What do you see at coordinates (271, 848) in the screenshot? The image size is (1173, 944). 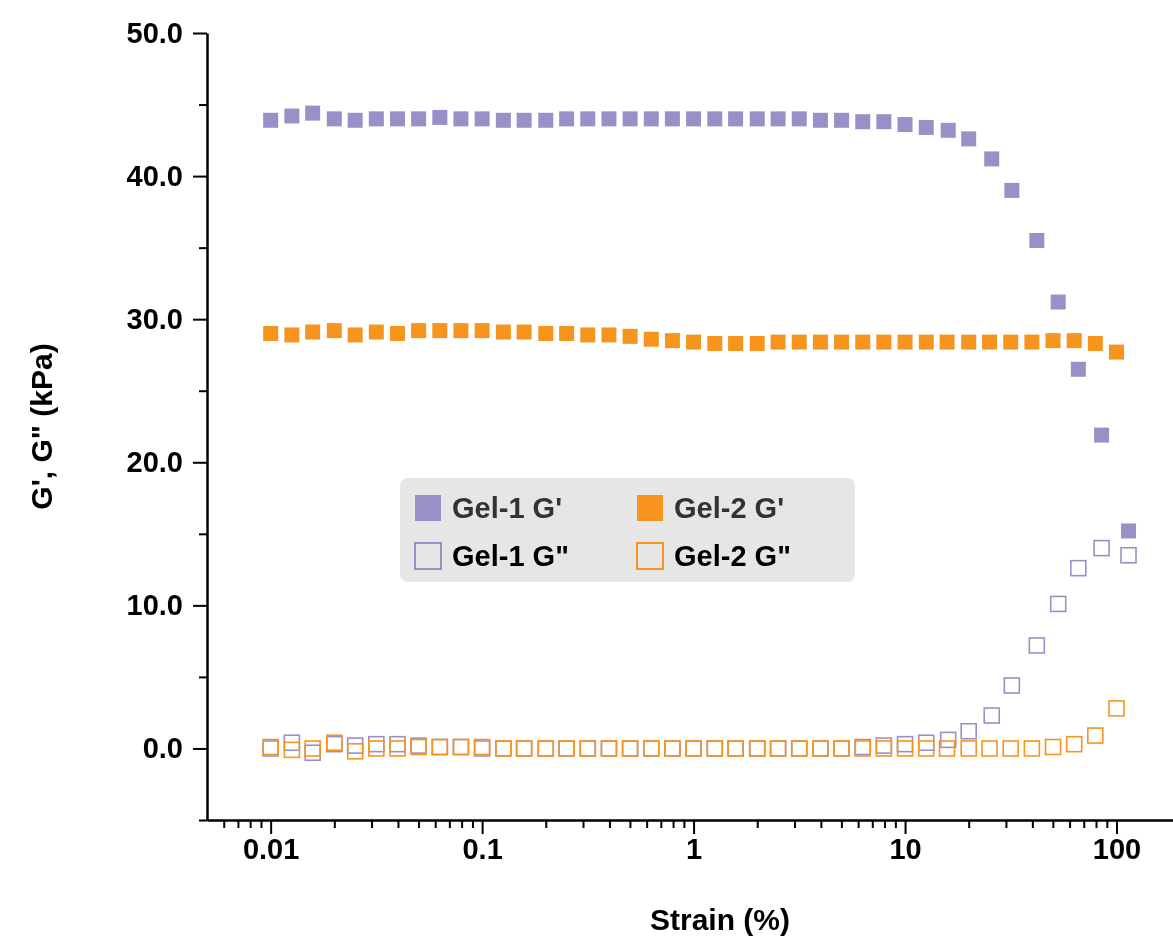 I see `x-tick-label: 0.01` at bounding box center [271, 848].